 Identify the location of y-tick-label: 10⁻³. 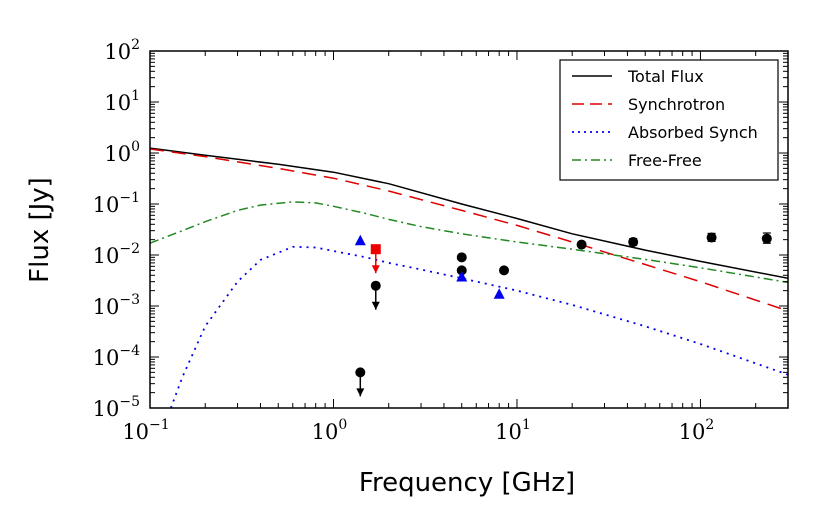
(116, 305).